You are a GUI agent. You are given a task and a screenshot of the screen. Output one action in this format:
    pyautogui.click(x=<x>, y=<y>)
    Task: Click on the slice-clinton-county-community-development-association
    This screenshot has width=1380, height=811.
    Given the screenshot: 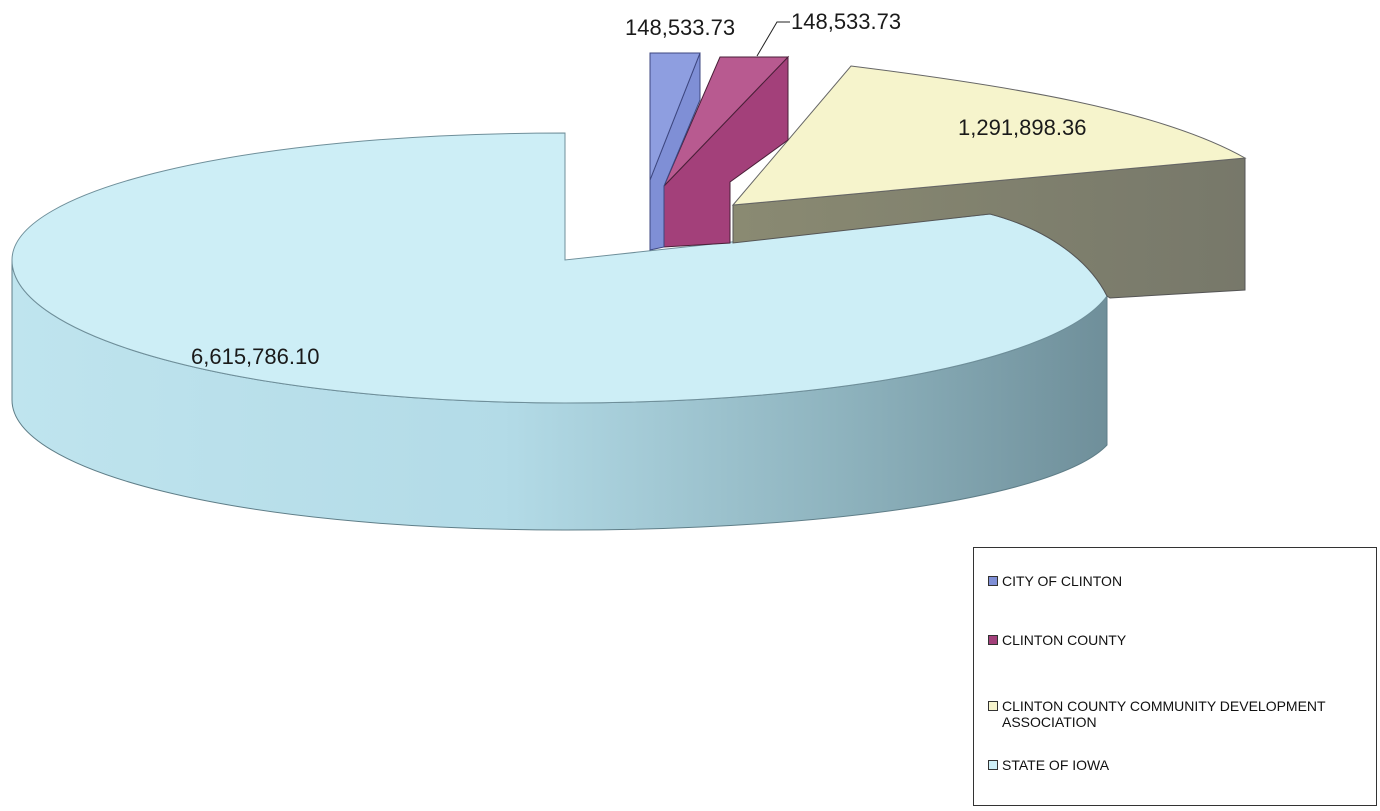 What is the action you would take?
    pyautogui.click(x=989, y=182)
    